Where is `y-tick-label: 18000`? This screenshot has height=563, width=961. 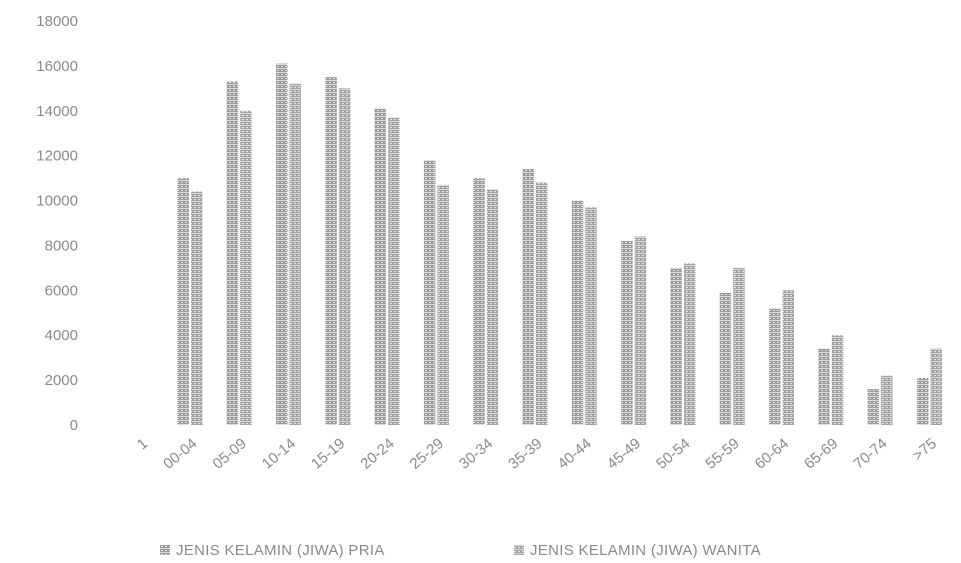
y-tick-label: 18000 is located at coordinates (57, 21).